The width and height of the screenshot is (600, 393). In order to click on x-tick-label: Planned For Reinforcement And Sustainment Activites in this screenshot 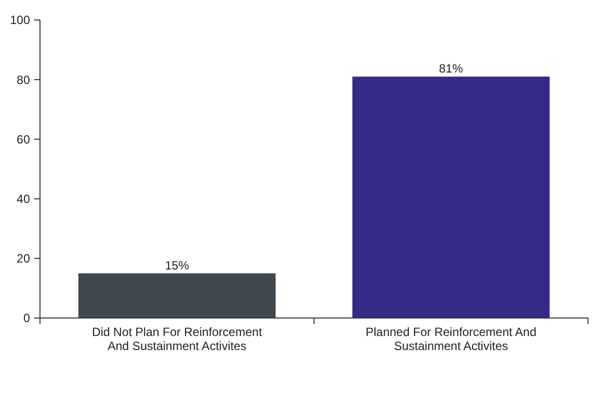, I will do `click(451, 339)`.